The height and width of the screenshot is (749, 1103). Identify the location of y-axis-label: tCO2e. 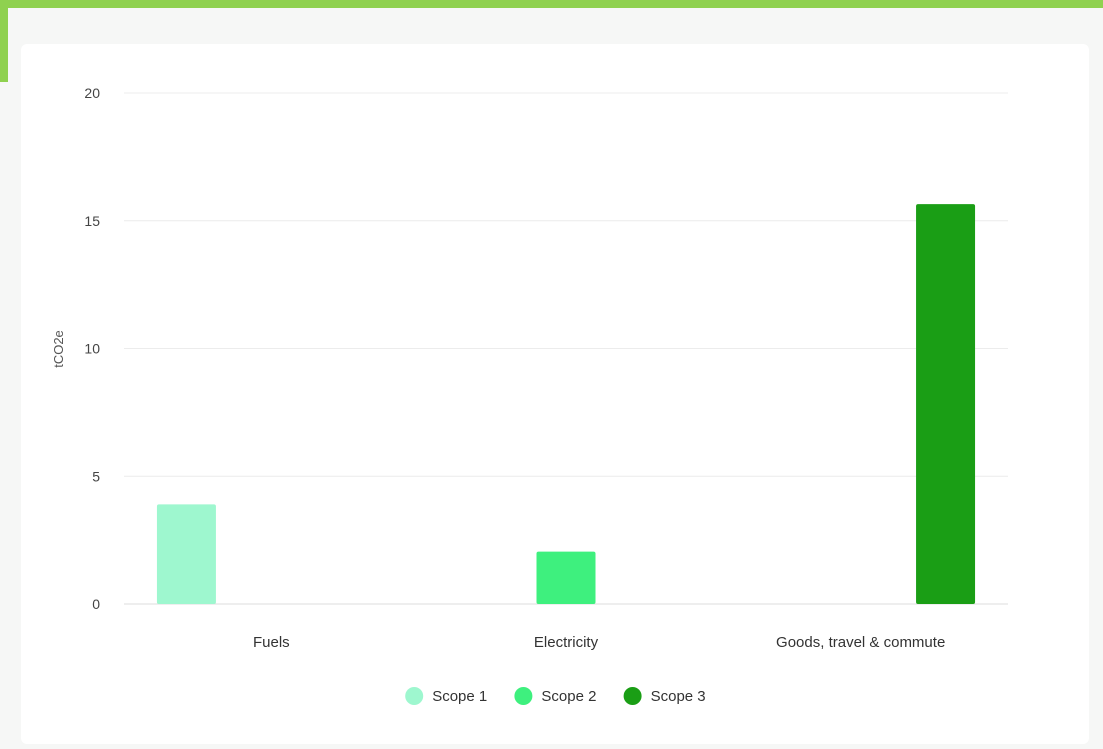
(58, 349).